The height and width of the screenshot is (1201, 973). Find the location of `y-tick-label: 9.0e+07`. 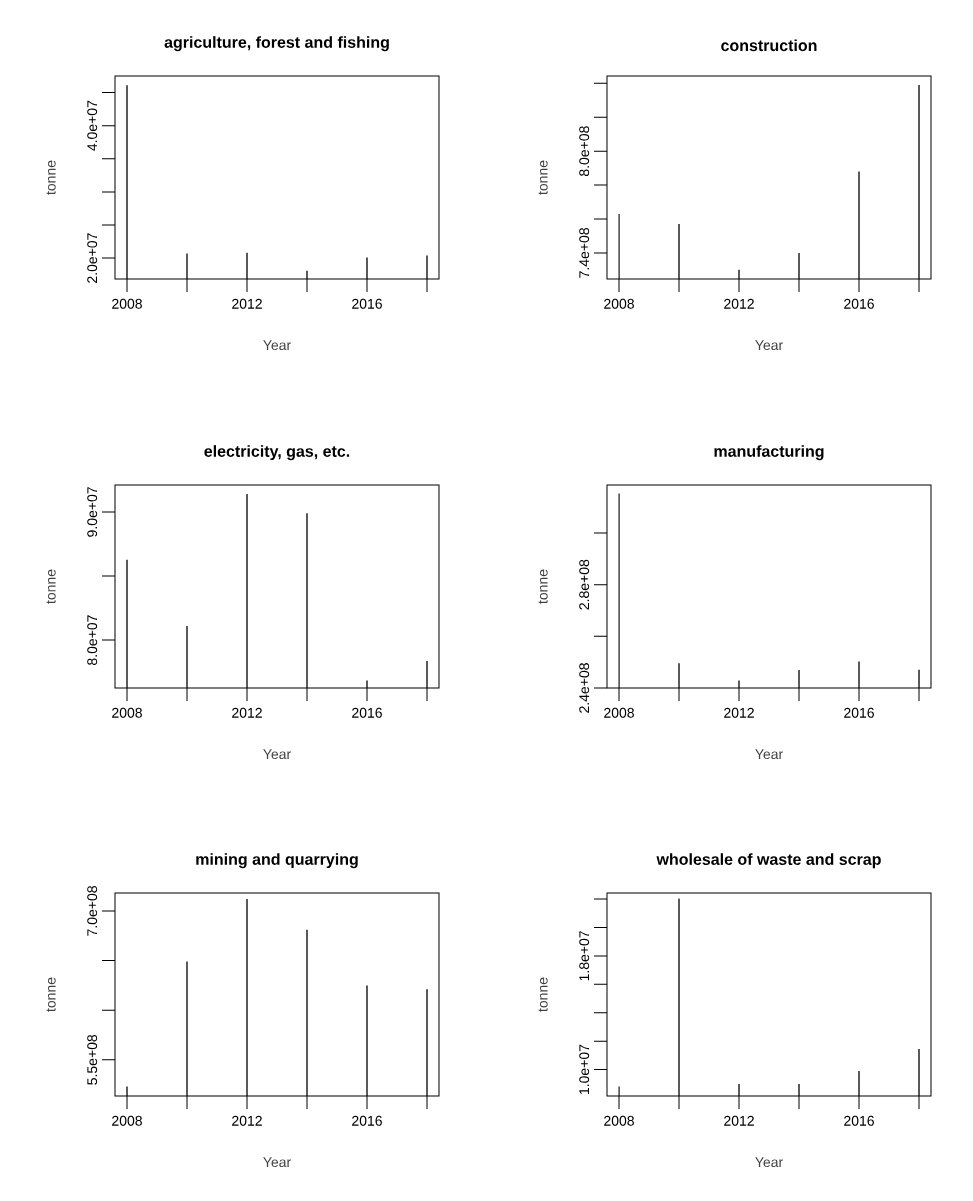

y-tick-label: 9.0e+07 is located at coordinates (92, 512).